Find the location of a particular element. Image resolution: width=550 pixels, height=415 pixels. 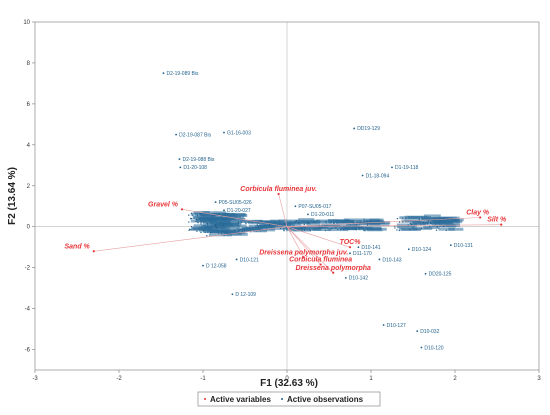

variable-label: Silt % is located at coordinates (497, 220).